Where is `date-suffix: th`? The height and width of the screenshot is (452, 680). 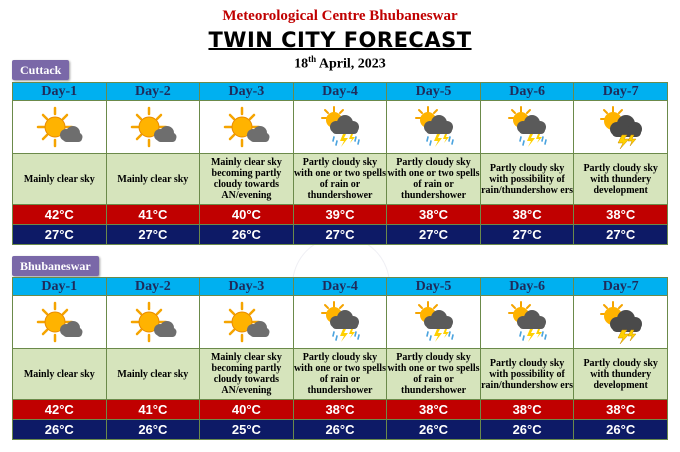 date-suffix: th is located at coordinates (312, 59).